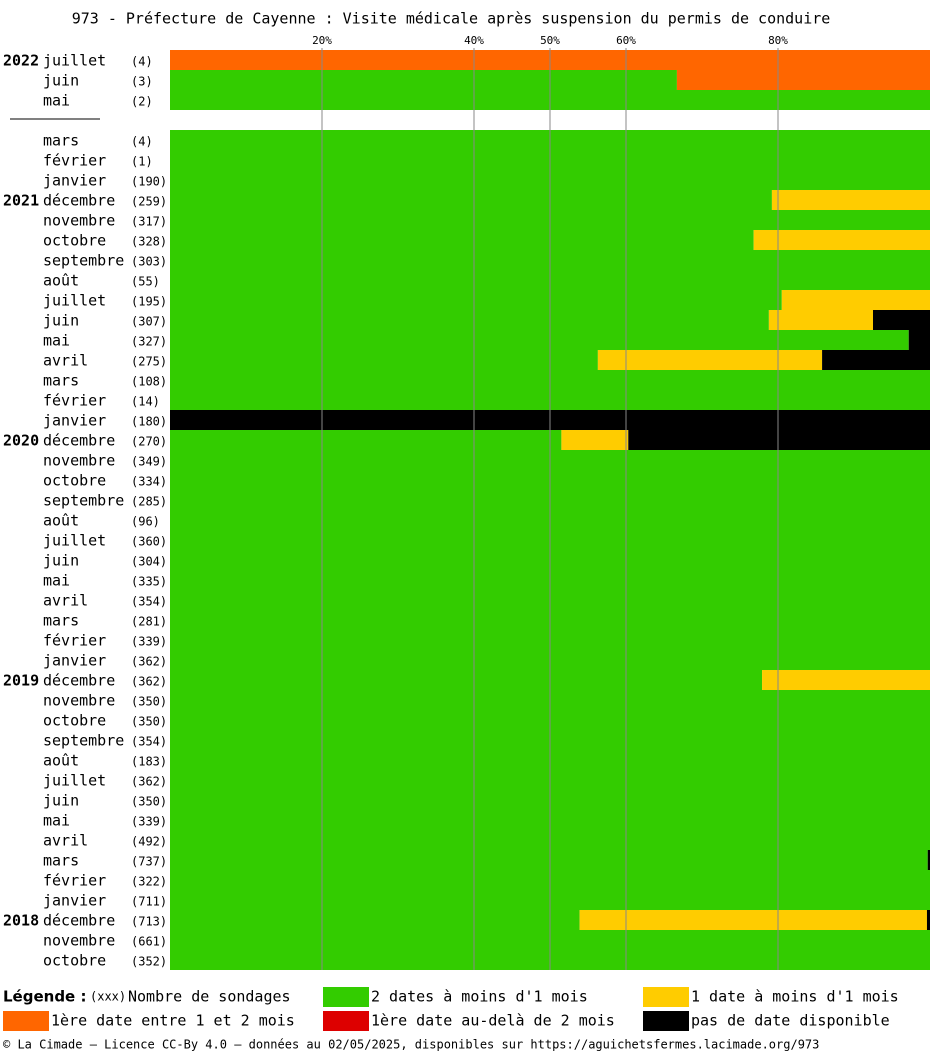  Describe the element at coordinates (142, 162) in the screenshot. I see `count-label: (1)` at that location.